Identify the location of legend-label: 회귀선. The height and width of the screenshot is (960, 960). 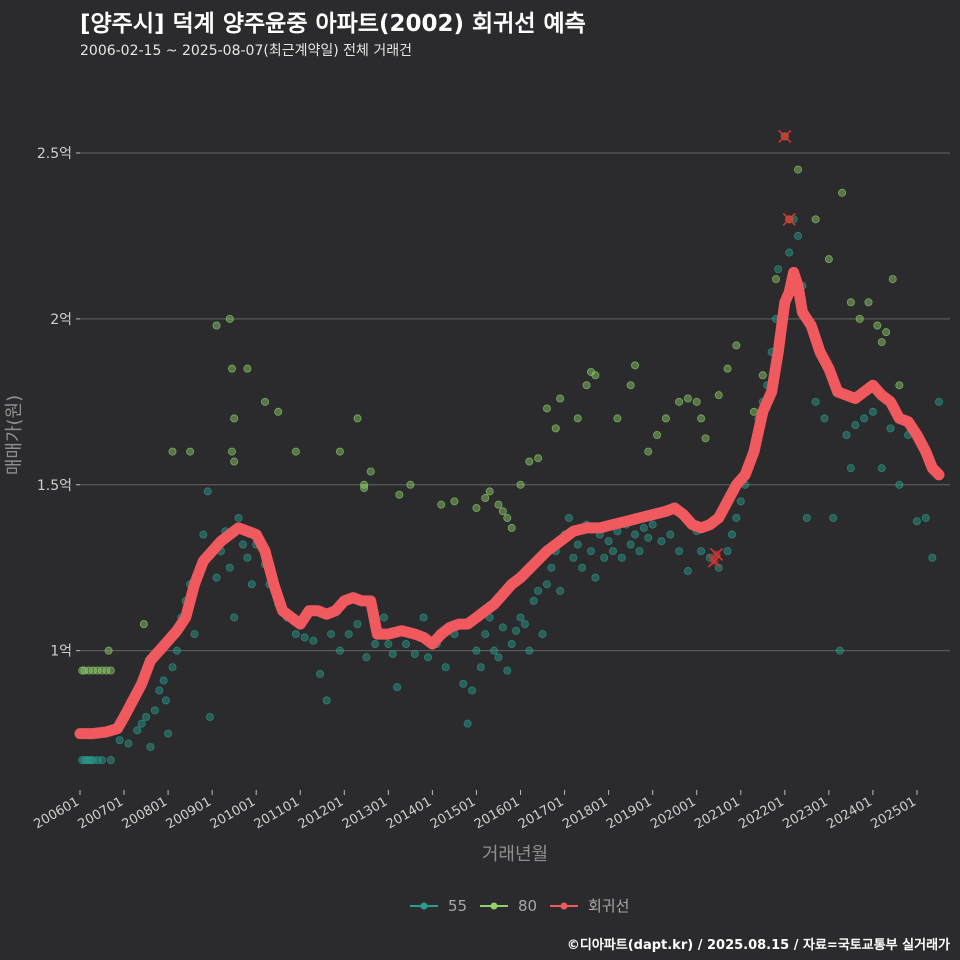
(608, 906).